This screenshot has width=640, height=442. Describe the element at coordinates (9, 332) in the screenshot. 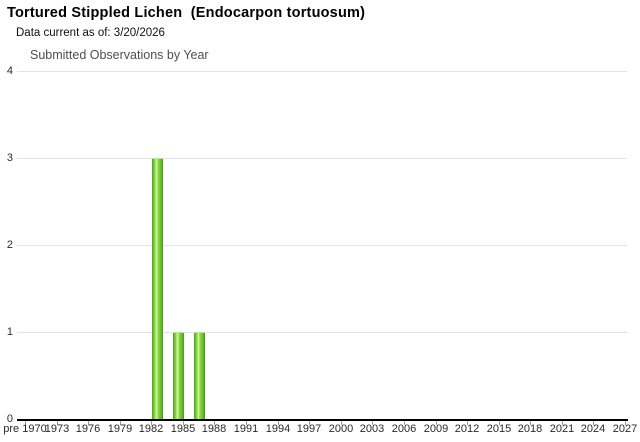

I see `y-axis-label: 1` at that location.